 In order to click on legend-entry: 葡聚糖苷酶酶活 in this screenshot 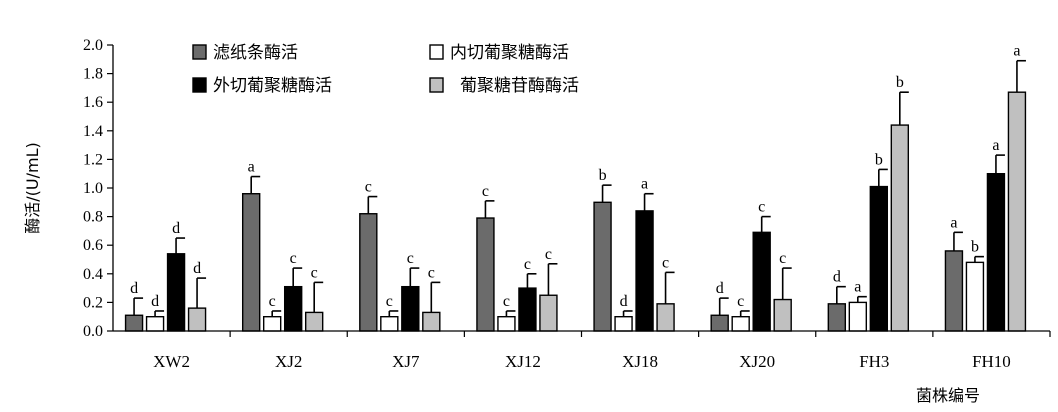, I will do `click(519, 86)`.